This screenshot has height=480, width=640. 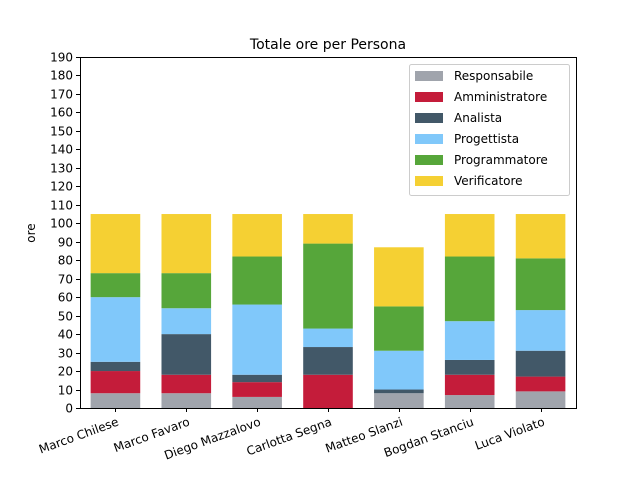 I want to click on y-tick-label: 40, so click(x=65, y=335).